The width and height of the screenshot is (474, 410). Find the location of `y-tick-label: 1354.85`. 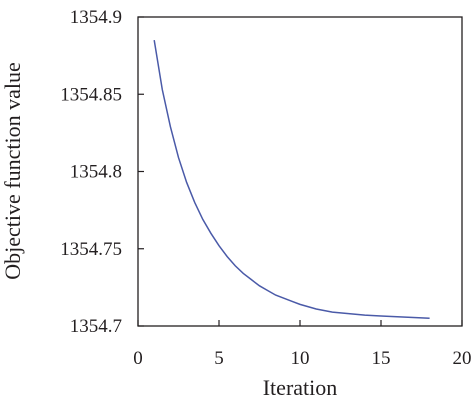

y-tick-label: 1354.85 is located at coordinates (91, 94).